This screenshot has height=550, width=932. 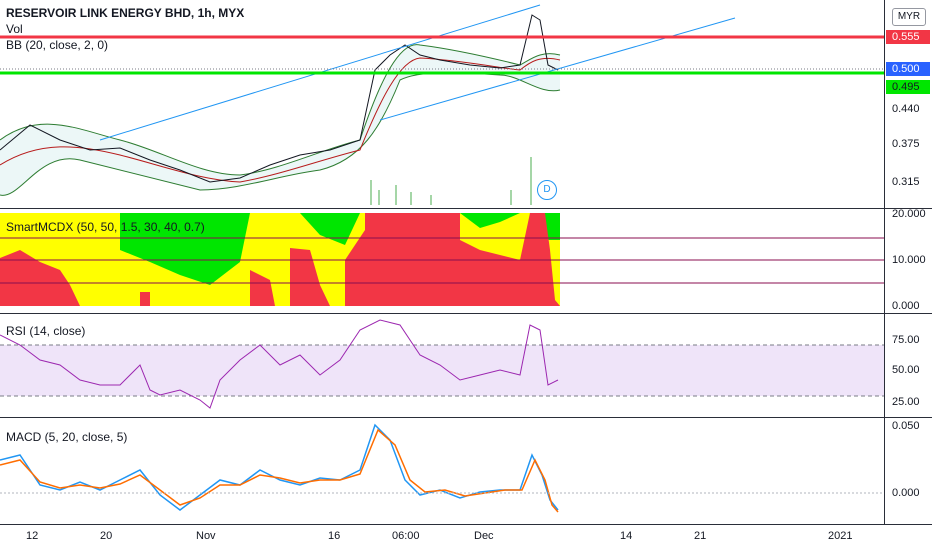 I want to click on rsi-tick: 50.00, so click(x=906, y=370).